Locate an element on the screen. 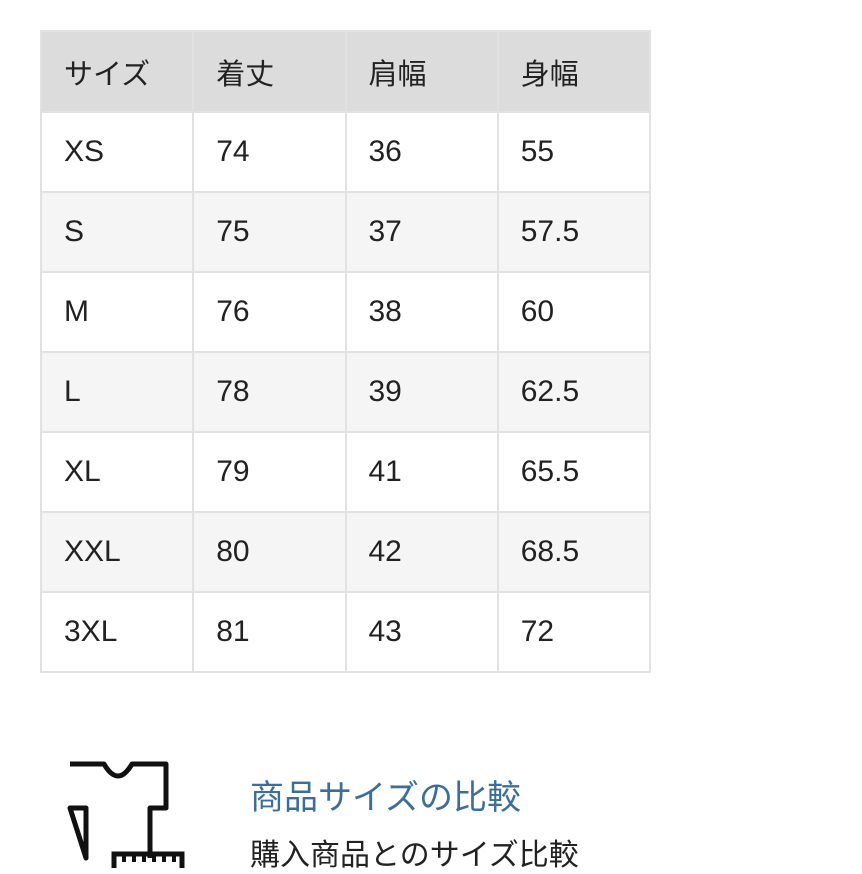 The image size is (862, 874). column-header: 着丈 is located at coordinates (269, 71).